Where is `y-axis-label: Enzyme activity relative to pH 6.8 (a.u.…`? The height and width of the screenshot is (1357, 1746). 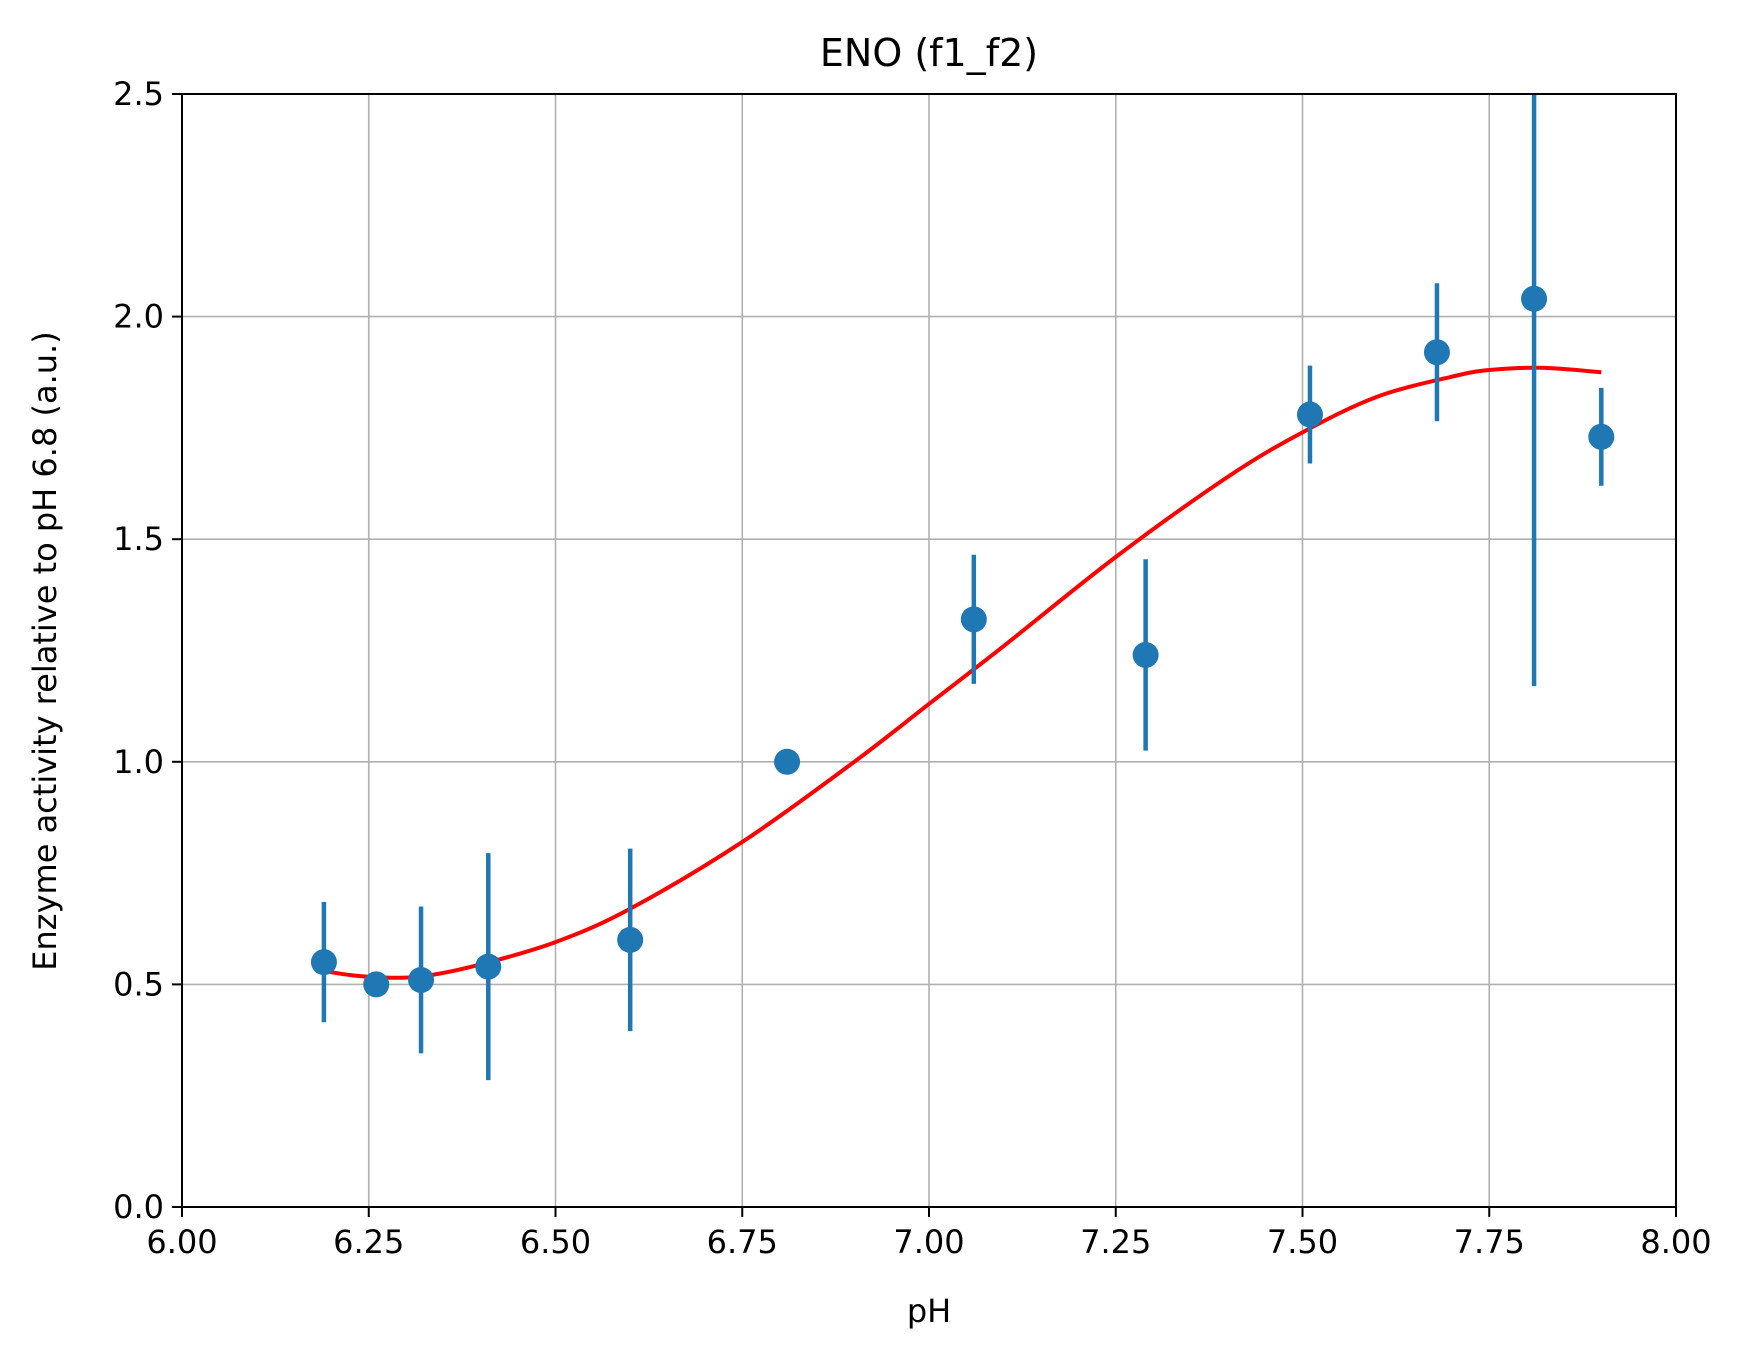 y-axis-label: Enzyme activity relative to pH 6.8 (a.u.… is located at coordinates (45, 650).